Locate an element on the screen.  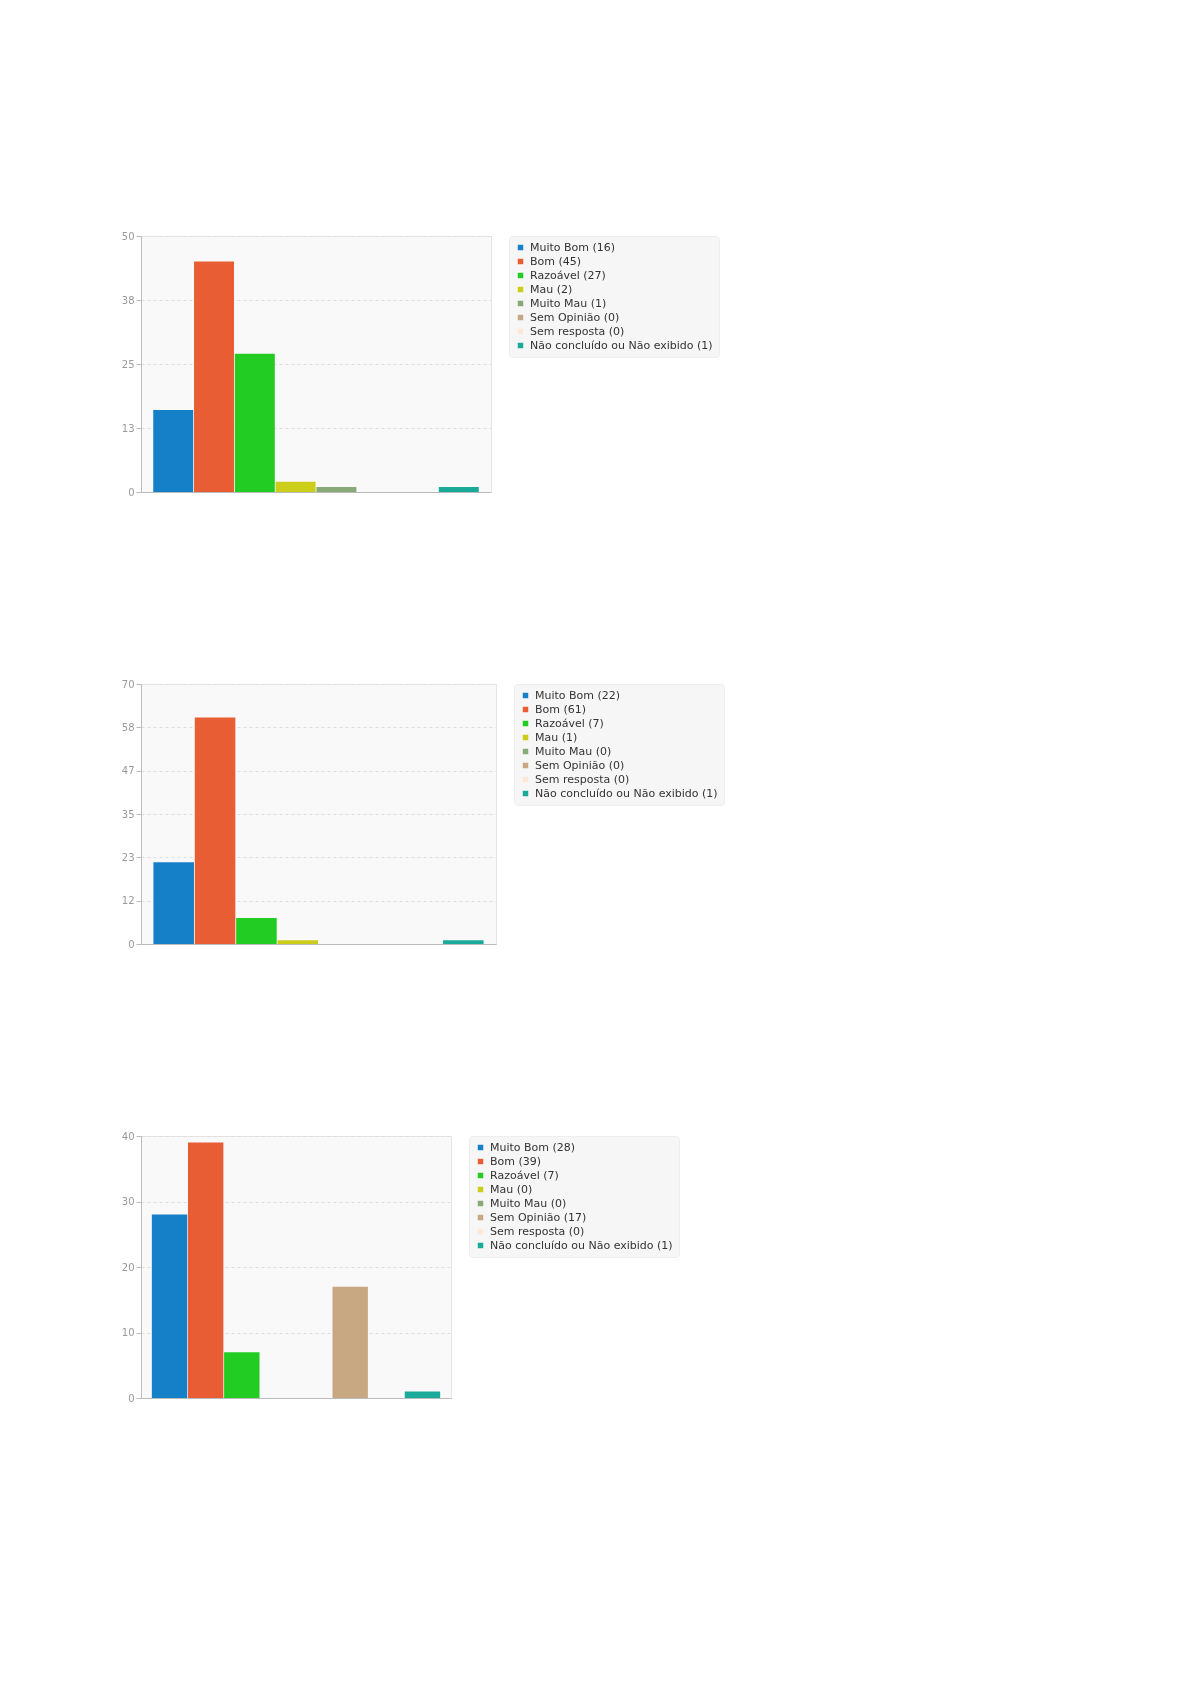
legend-label: Bom (45) is located at coordinates (556, 261).